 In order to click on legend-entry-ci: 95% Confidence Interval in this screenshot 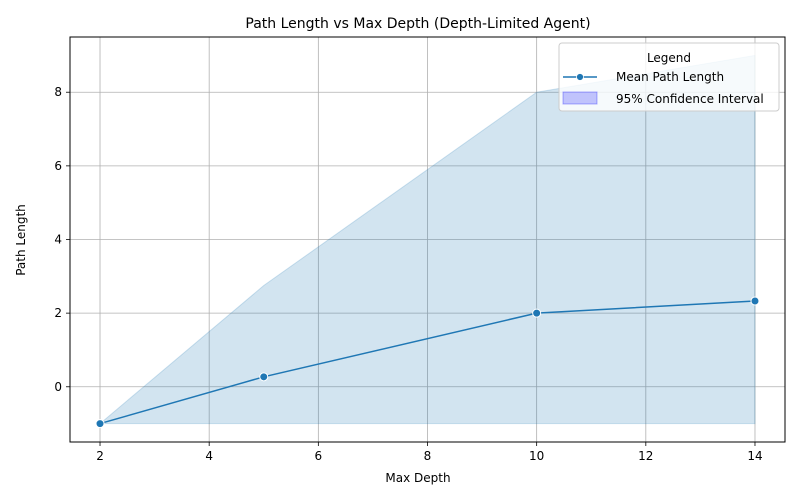, I will do `click(690, 99)`.